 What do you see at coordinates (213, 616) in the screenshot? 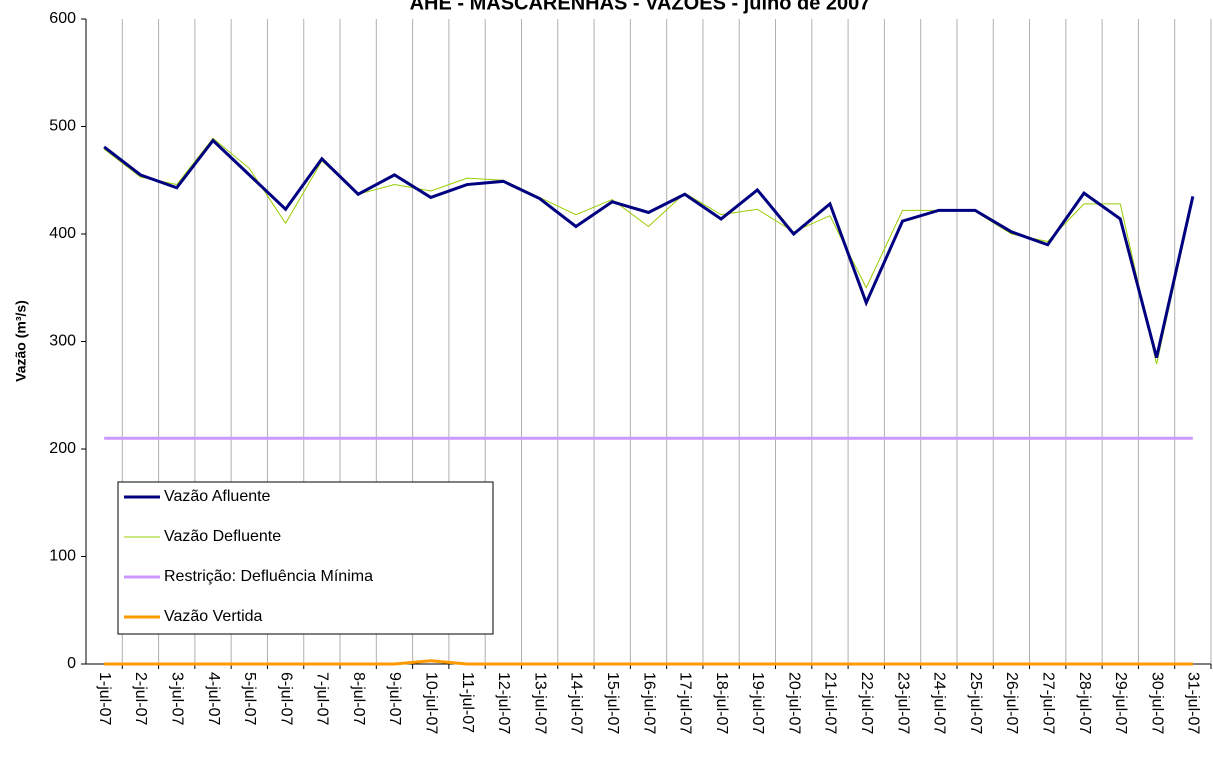
I see `legend-label: Vazão Vertida` at bounding box center [213, 616].